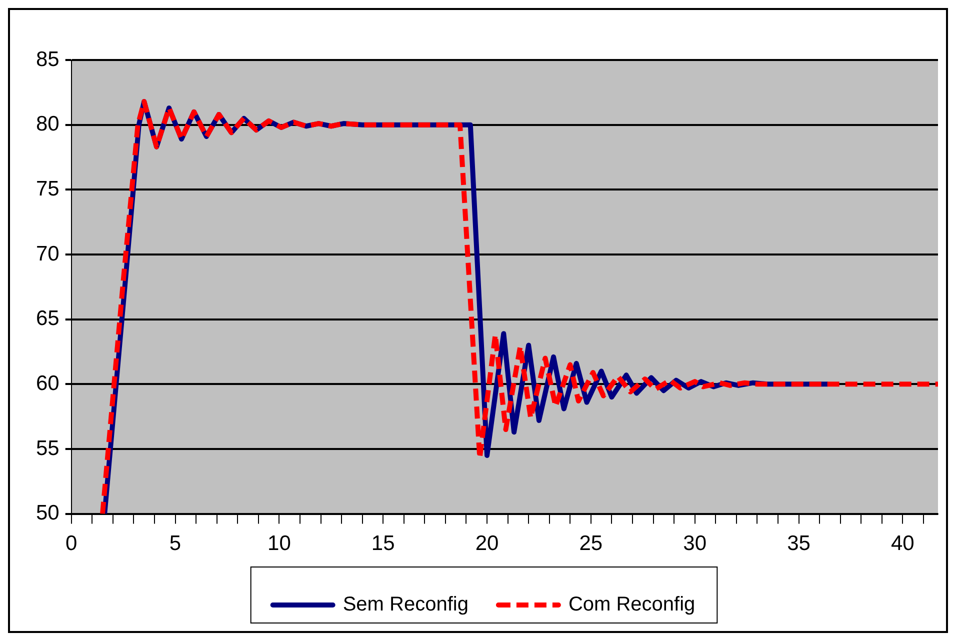 This screenshot has height=641, width=956. Describe the element at coordinates (695, 544) in the screenshot. I see `x-tick-label: 30` at that location.